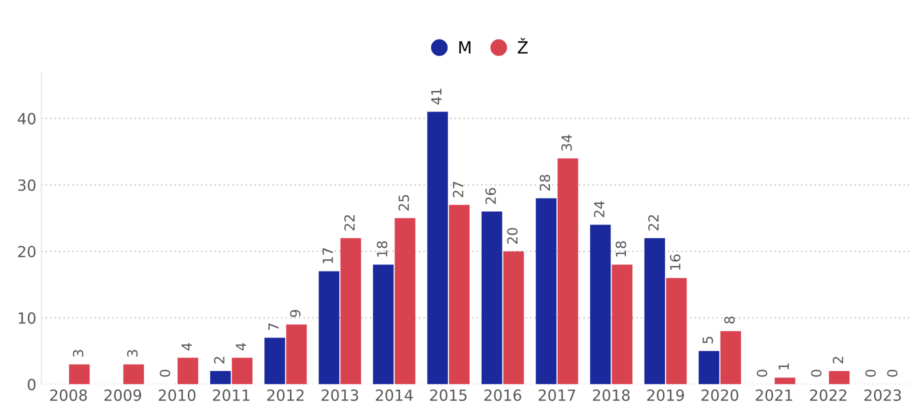  I want to click on x-tick-label: 2020, so click(720, 395).